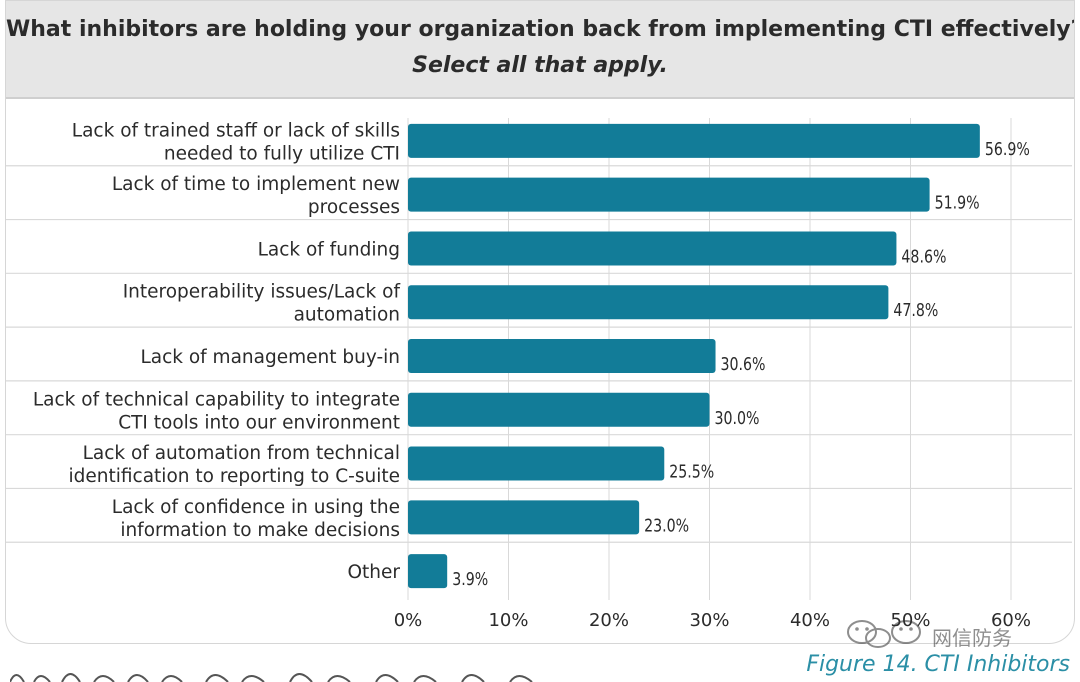 The image size is (1080, 682). I want to click on category-label: Interoperability issues/Lack of, so click(262, 292).